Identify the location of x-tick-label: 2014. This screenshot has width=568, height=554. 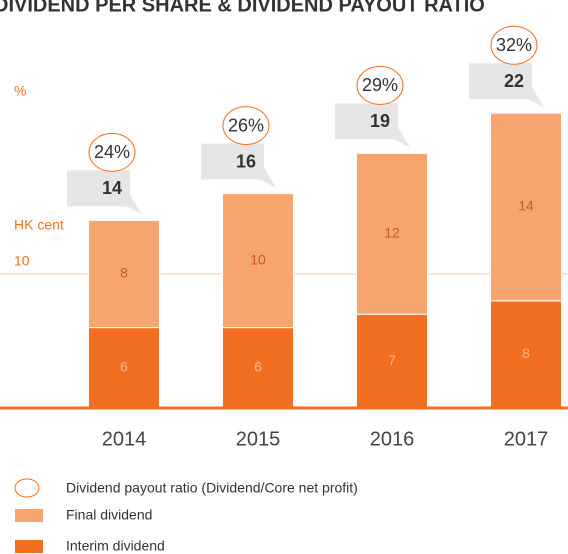
(124, 439).